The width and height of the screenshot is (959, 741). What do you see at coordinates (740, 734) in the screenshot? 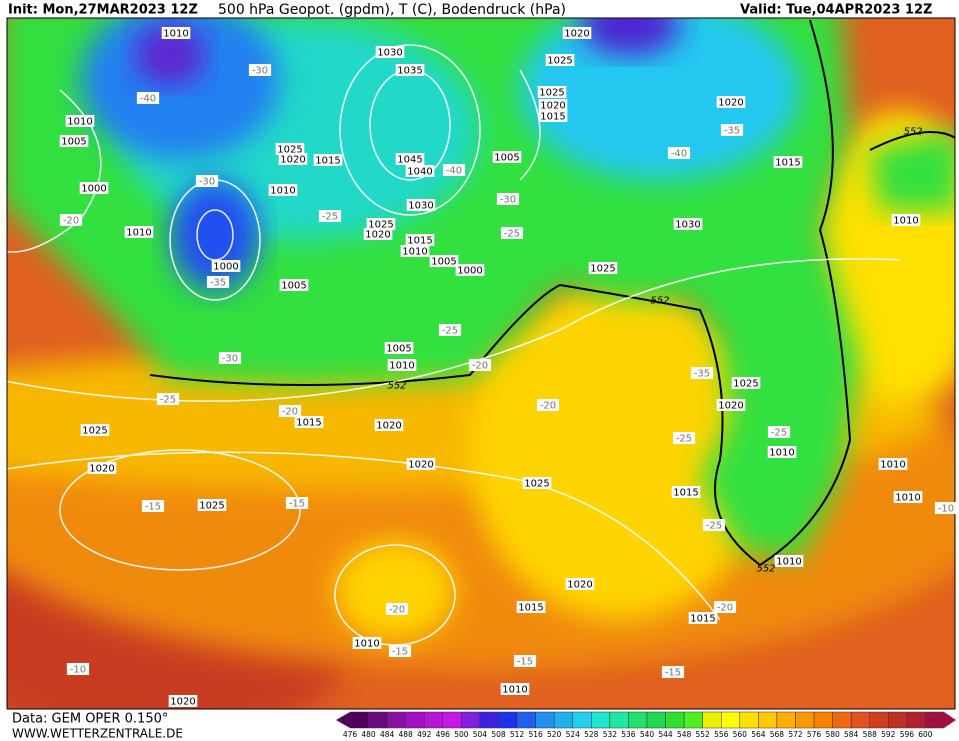
I see `colorbar-label: 560` at bounding box center [740, 734].